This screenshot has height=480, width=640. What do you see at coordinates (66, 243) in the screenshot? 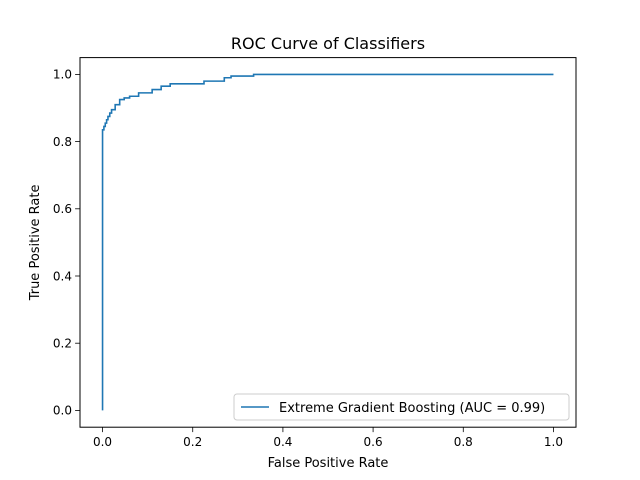
I see `y-axis-ticks: 0.0 0.2 0.4 0.6 0.8 1.0` at bounding box center [66, 243].